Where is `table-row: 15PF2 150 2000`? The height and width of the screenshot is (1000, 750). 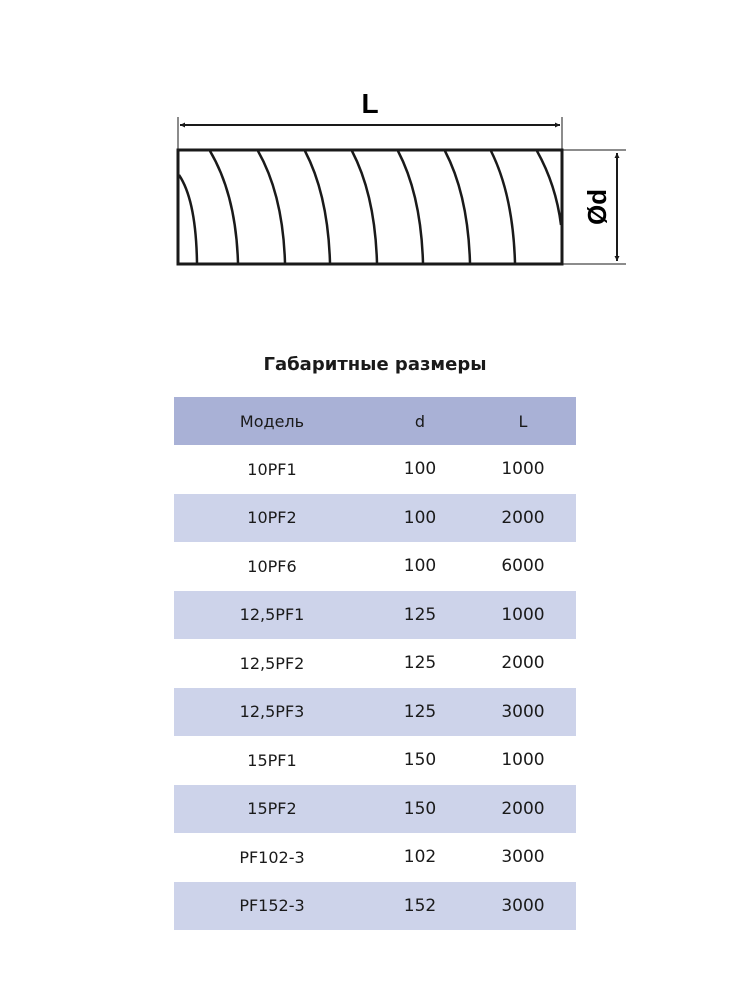
table-row: 15PF2 150 2000 is located at coordinates (375, 808).